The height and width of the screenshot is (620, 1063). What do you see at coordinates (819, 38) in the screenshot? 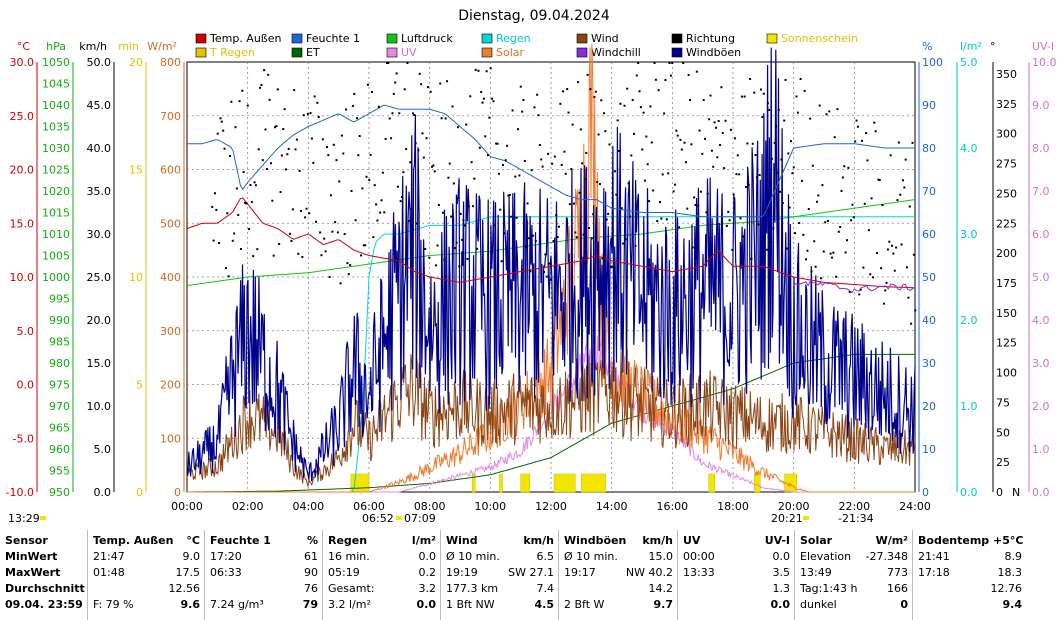
I see `legend-label: Sonnenschein` at bounding box center [819, 38].